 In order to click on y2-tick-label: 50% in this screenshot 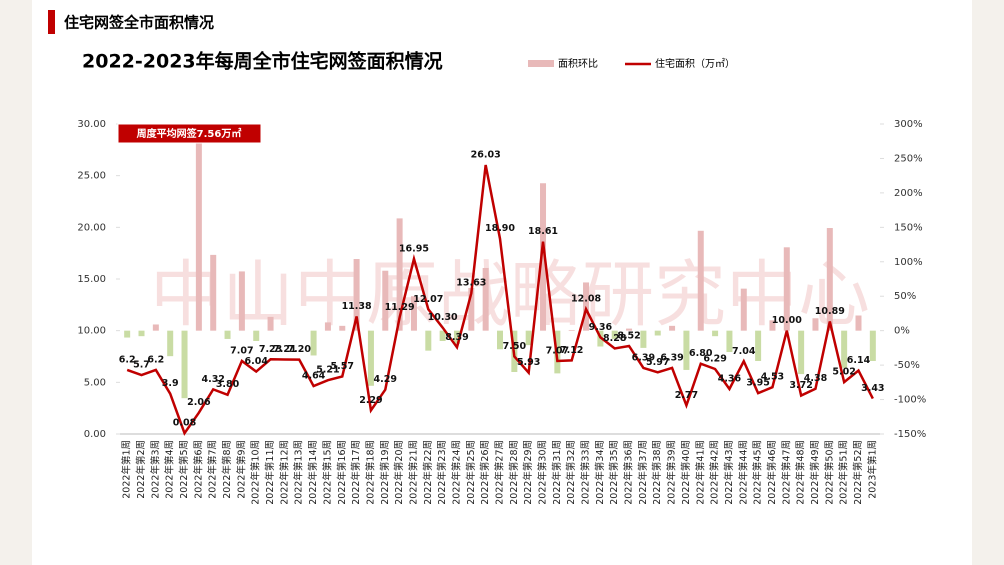, I will do `click(905, 296)`.